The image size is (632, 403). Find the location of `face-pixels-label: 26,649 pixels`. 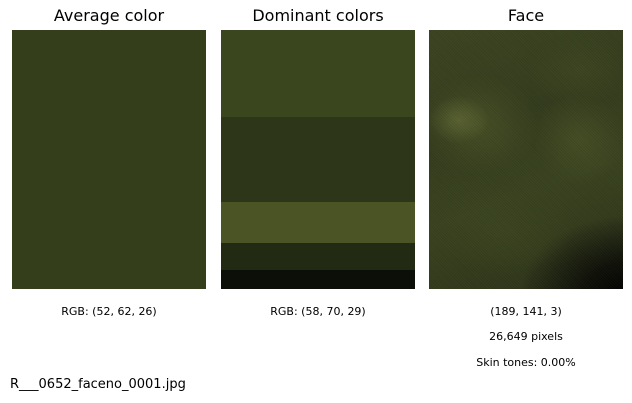

face-pixels-label: 26,649 pixels is located at coordinates (526, 336).